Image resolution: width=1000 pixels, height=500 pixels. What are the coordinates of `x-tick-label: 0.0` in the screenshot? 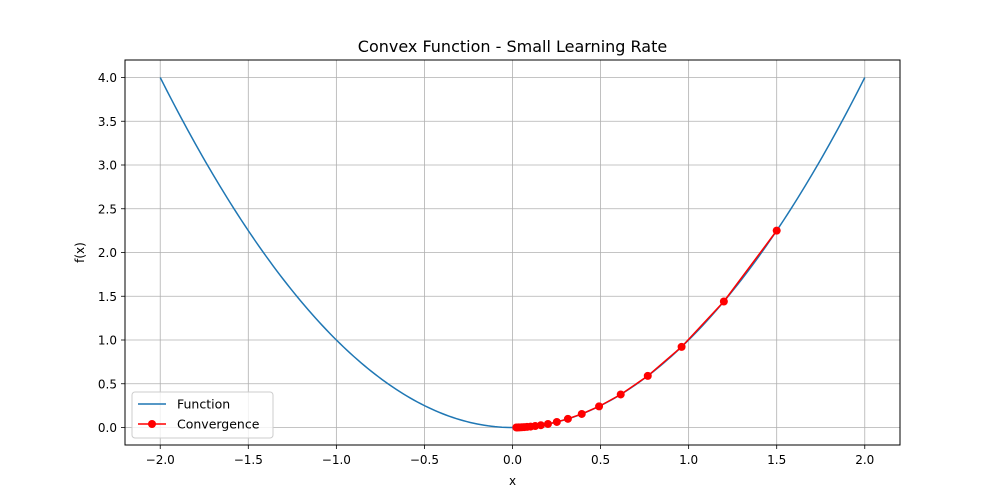 It's located at (512, 460).